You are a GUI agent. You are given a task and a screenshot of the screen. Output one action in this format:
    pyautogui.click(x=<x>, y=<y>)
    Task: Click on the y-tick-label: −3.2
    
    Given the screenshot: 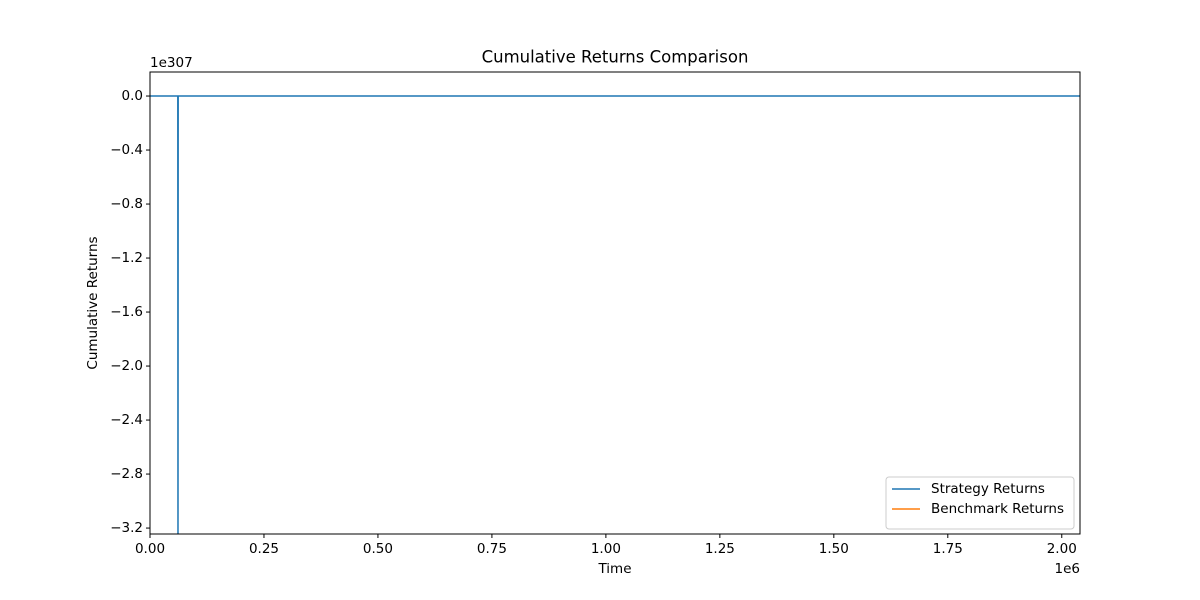 What is the action you would take?
    pyautogui.click(x=126, y=528)
    